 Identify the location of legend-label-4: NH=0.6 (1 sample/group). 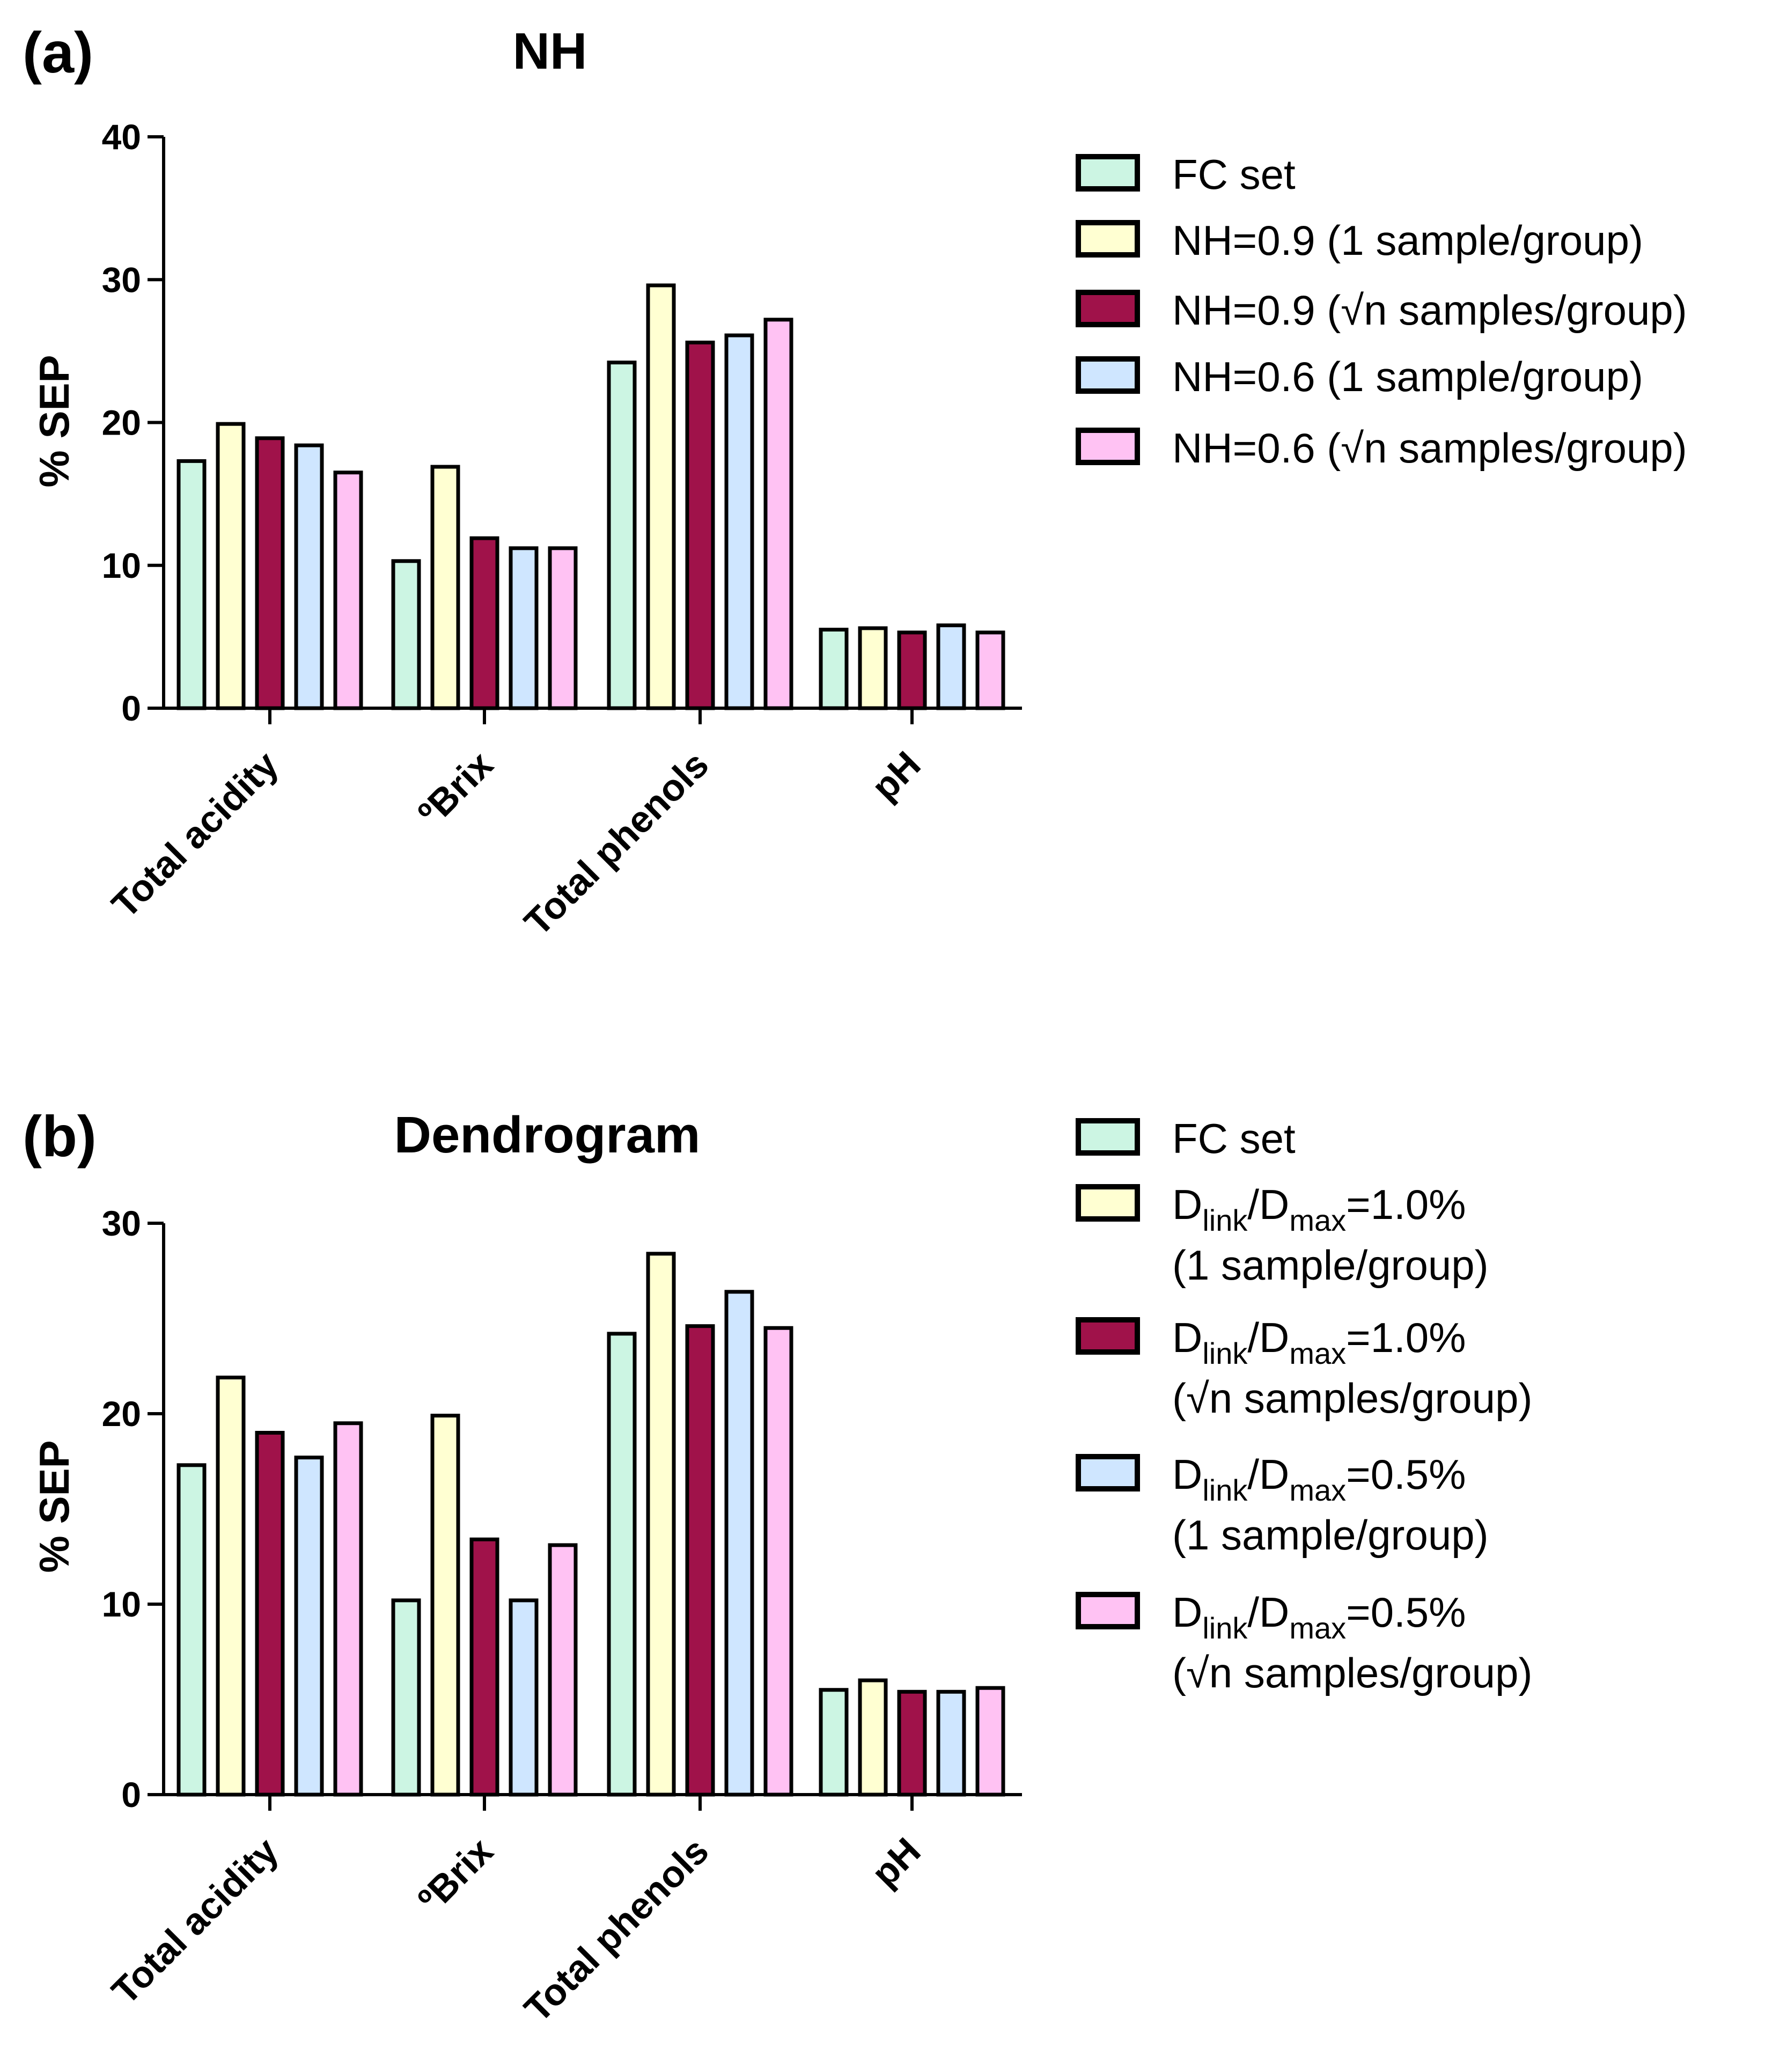
(1407, 376).